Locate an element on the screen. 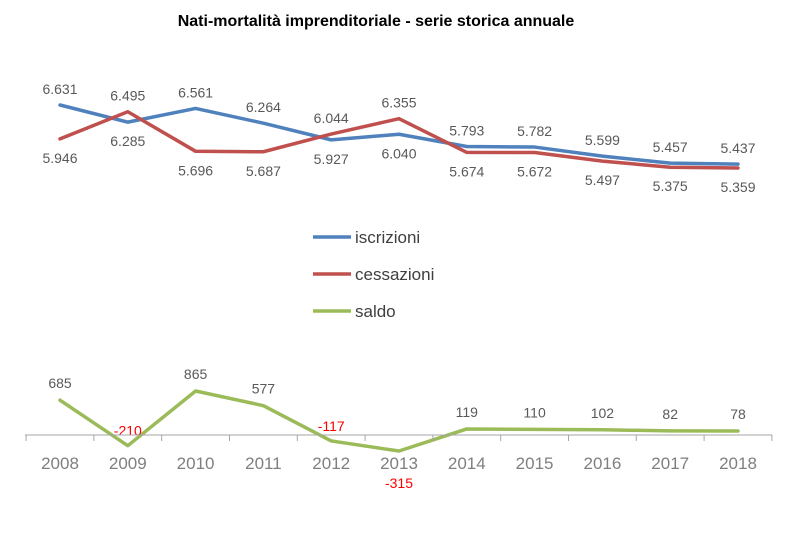 The width and height of the screenshot is (789, 548). data-label-iscrizioni: 5.457 is located at coordinates (670, 147).